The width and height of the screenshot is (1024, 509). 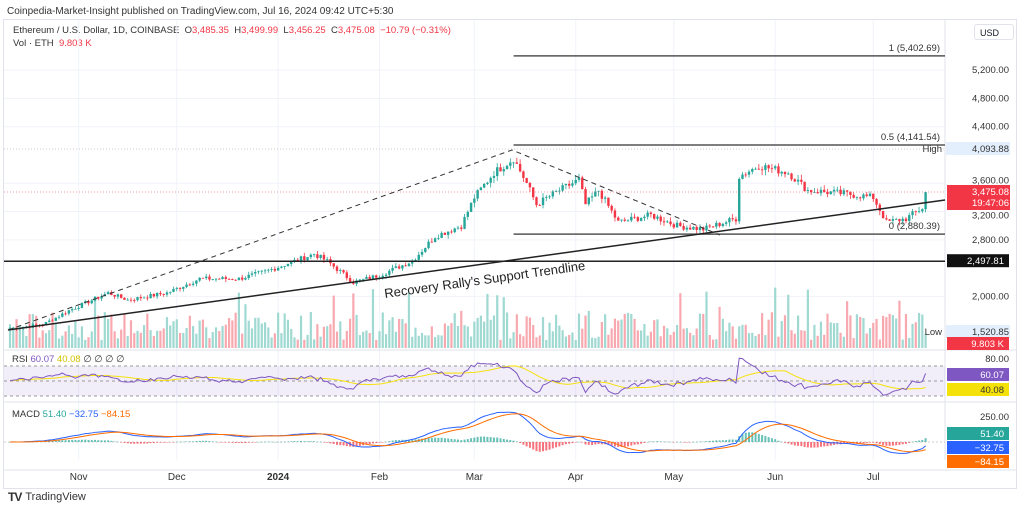 I want to click on close-value: 3,475.08, so click(x=356, y=30).